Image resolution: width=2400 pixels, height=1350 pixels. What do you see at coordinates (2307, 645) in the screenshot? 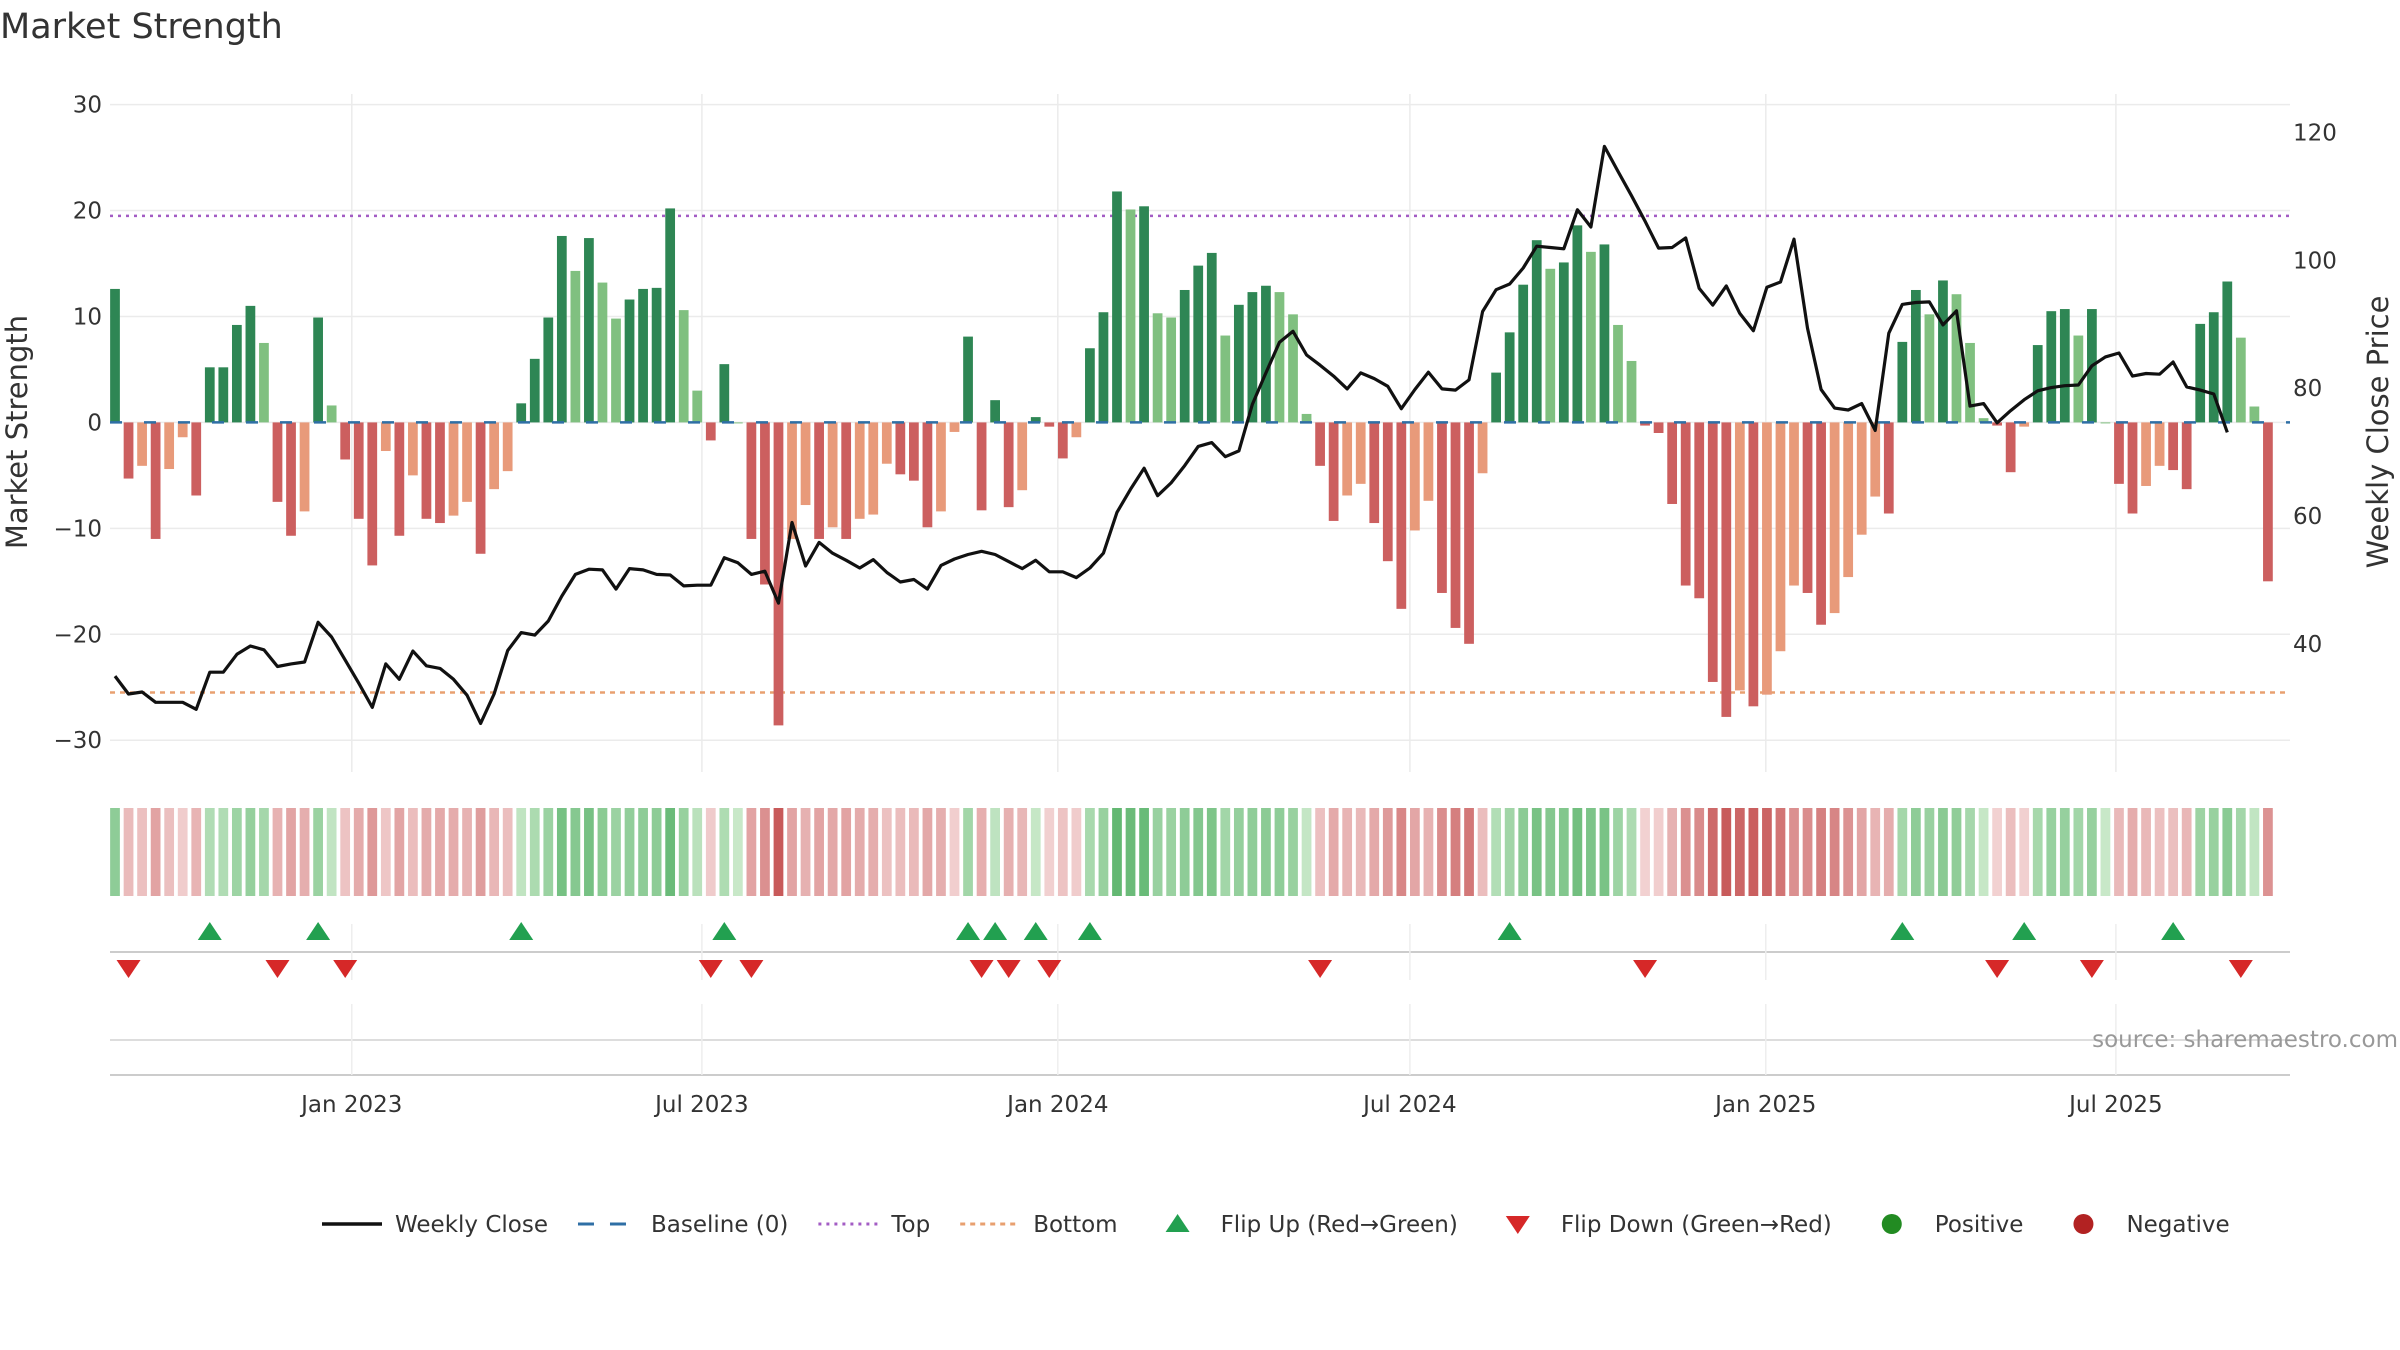
I see `y2-tick-label: 40` at bounding box center [2307, 645].